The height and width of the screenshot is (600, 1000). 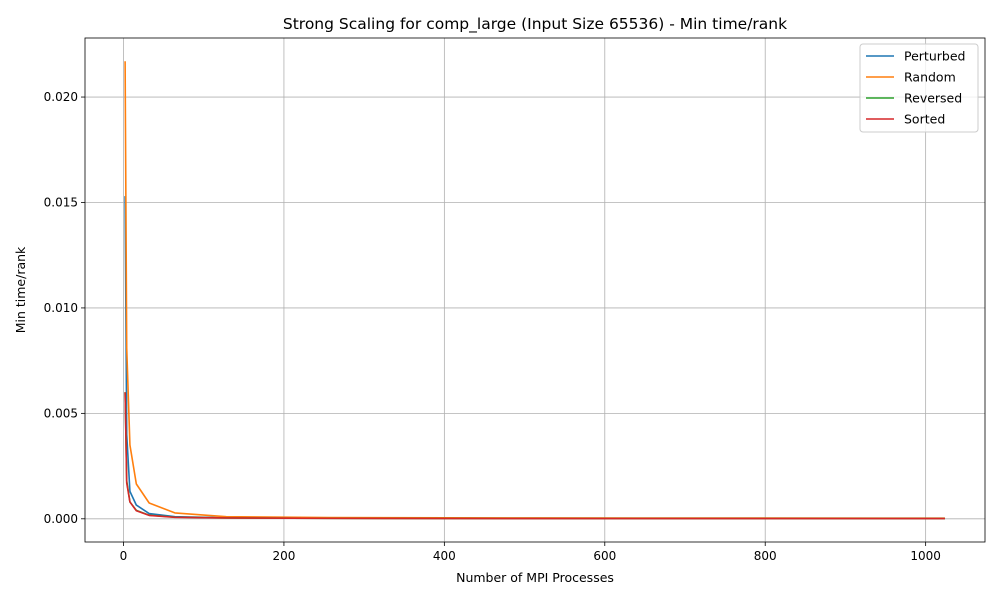 I want to click on y-tick-label: 0.000, so click(x=61, y=519).